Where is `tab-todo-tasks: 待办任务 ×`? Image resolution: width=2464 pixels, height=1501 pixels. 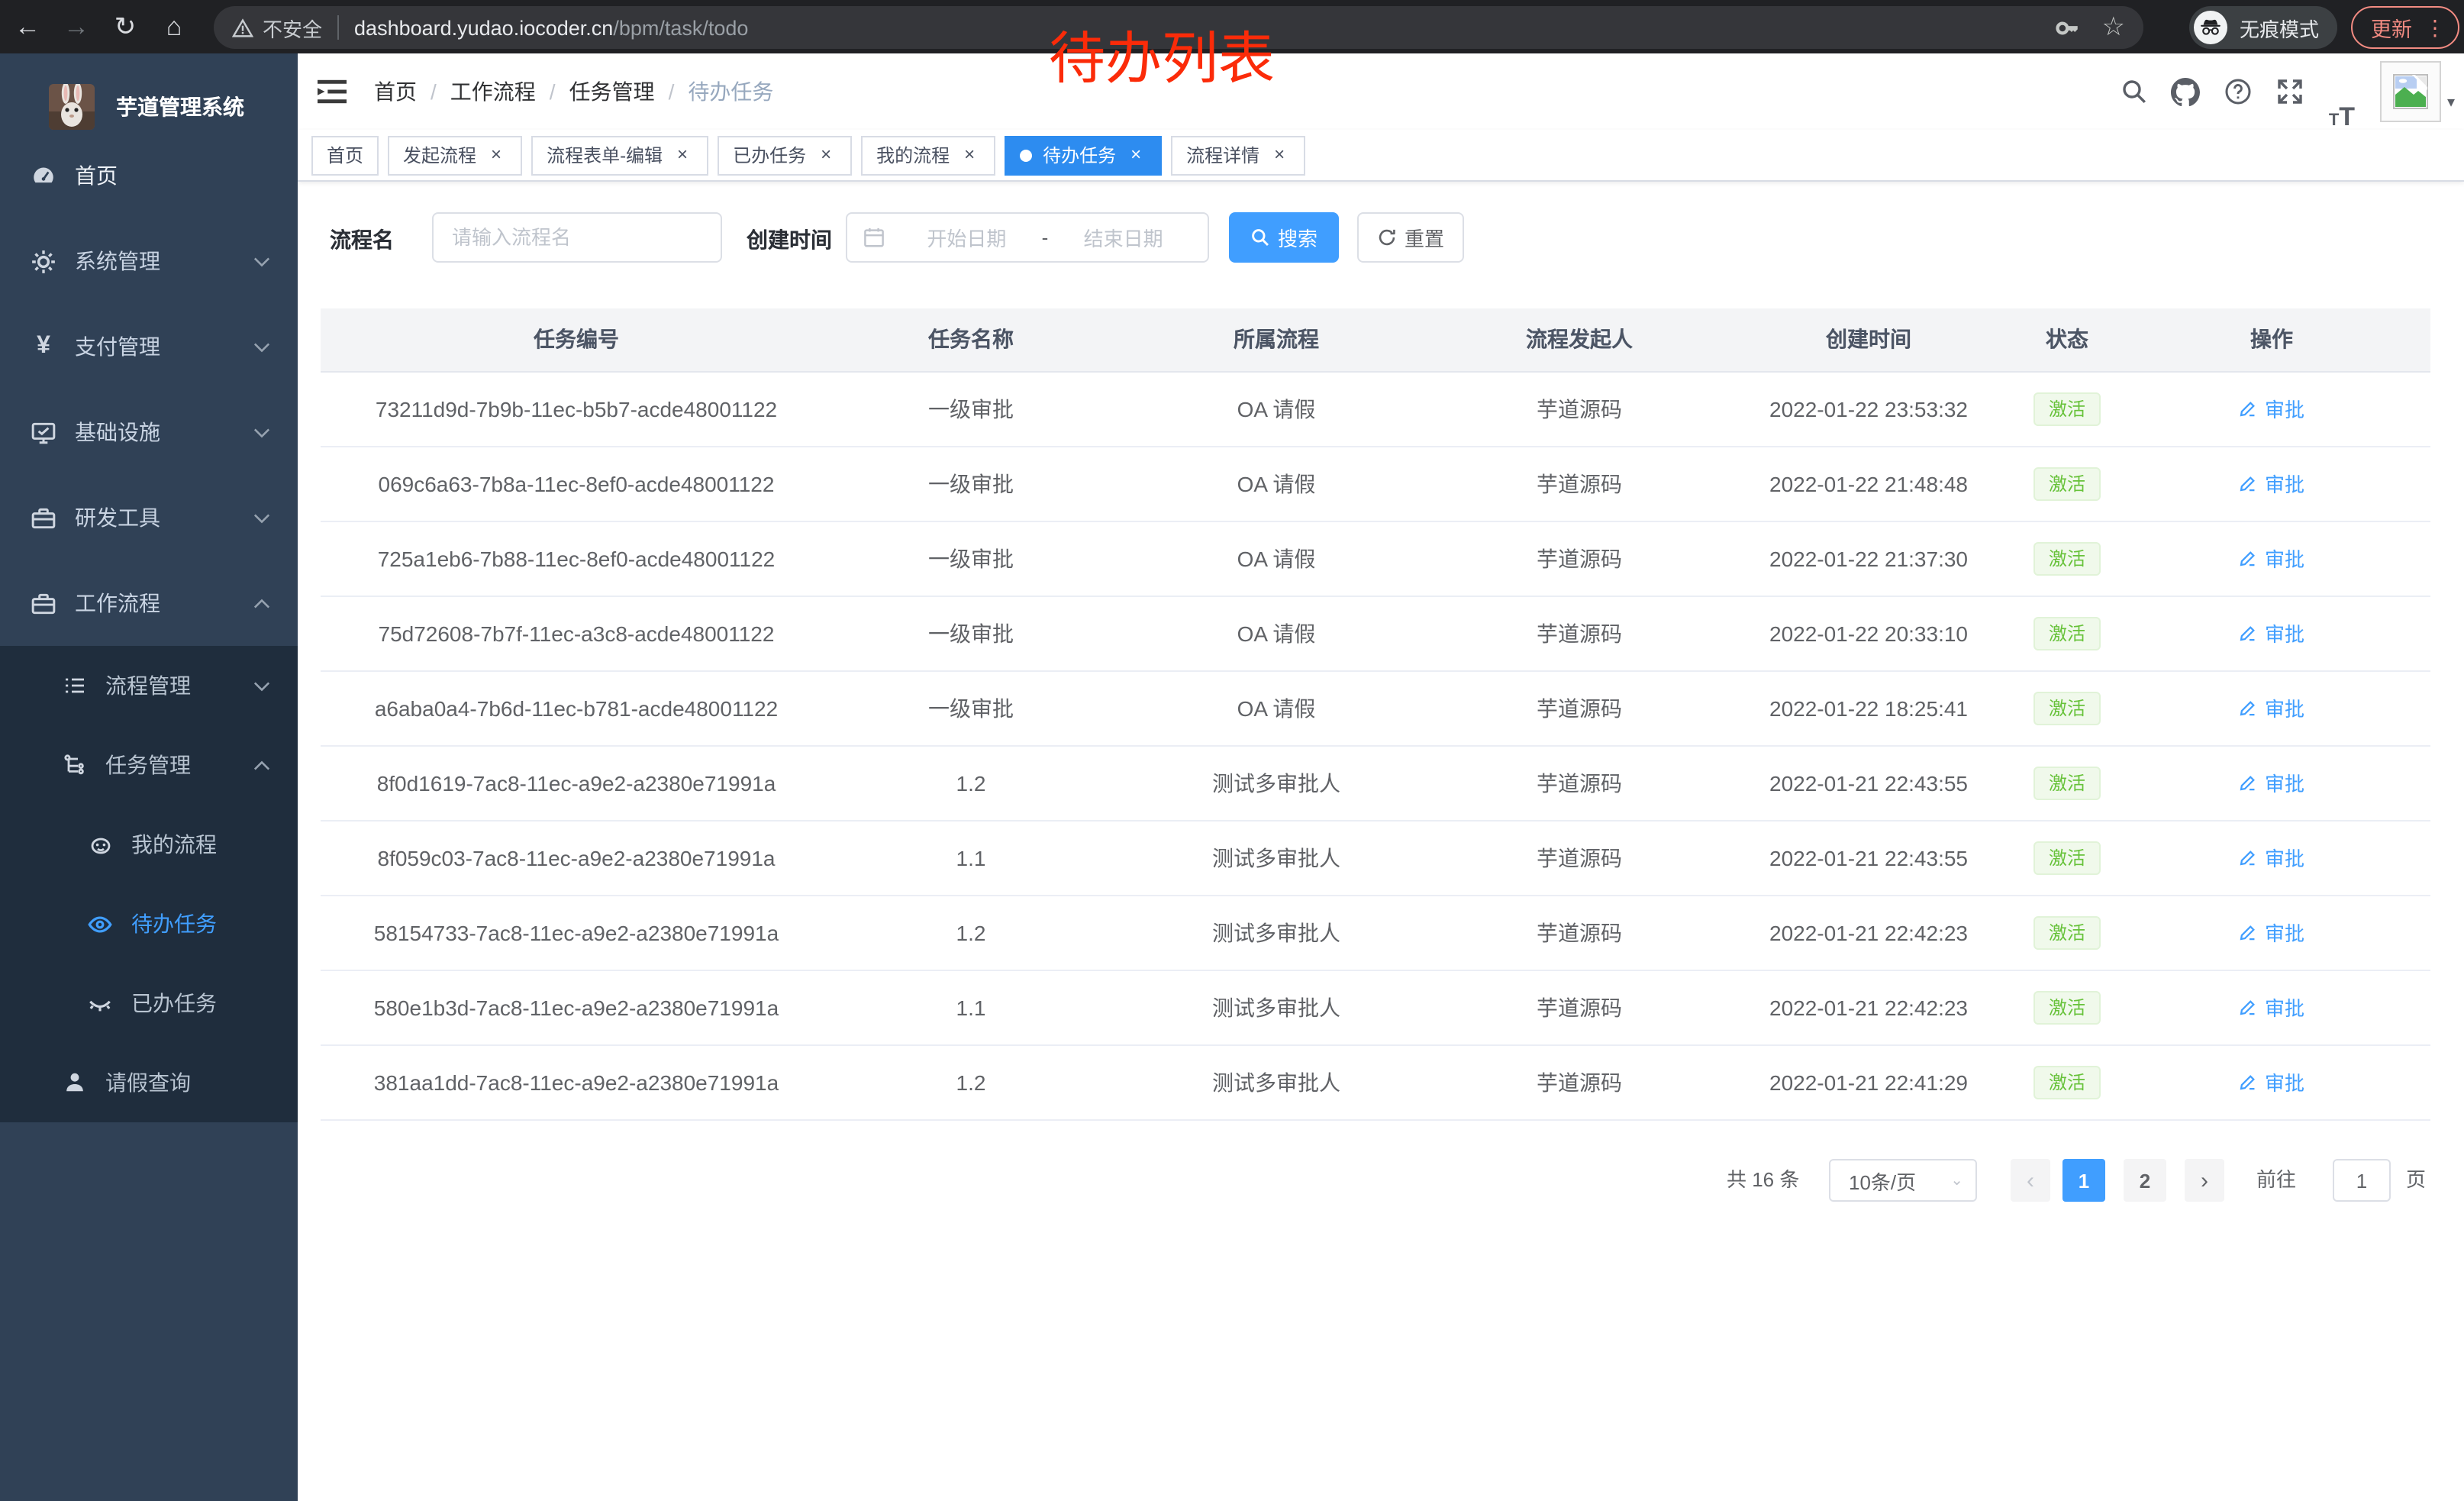 tab-todo-tasks: 待办任务 × is located at coordinates (1084, 155).